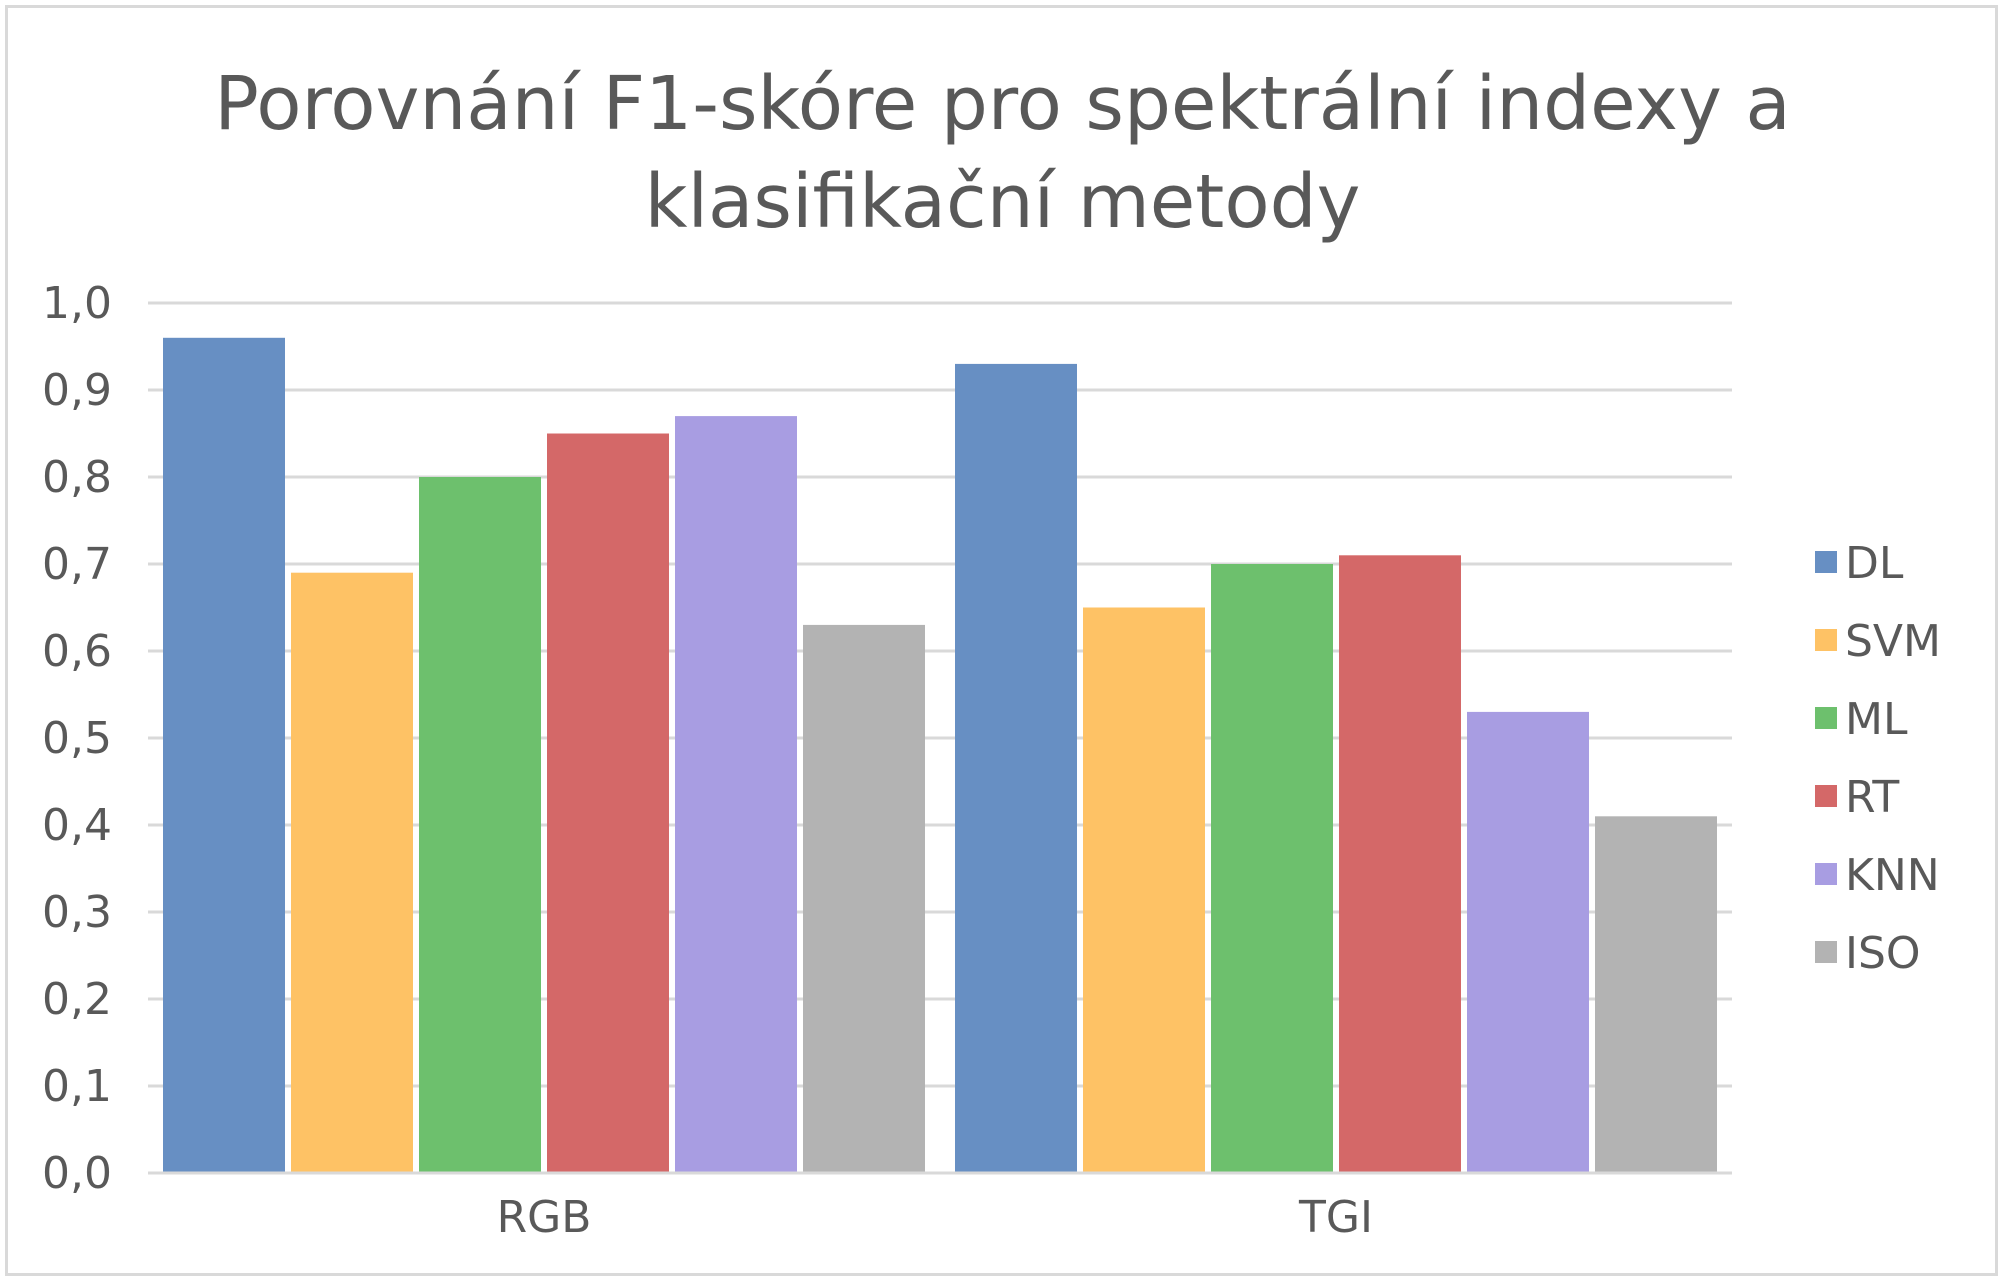 Image resolution: width=2005 pixels, height=1283 pixels. What do you see at coordinates (1874, 563) in the screenshot?
I see `legend-label-dl: DL` at bounding box center [1874, 563].